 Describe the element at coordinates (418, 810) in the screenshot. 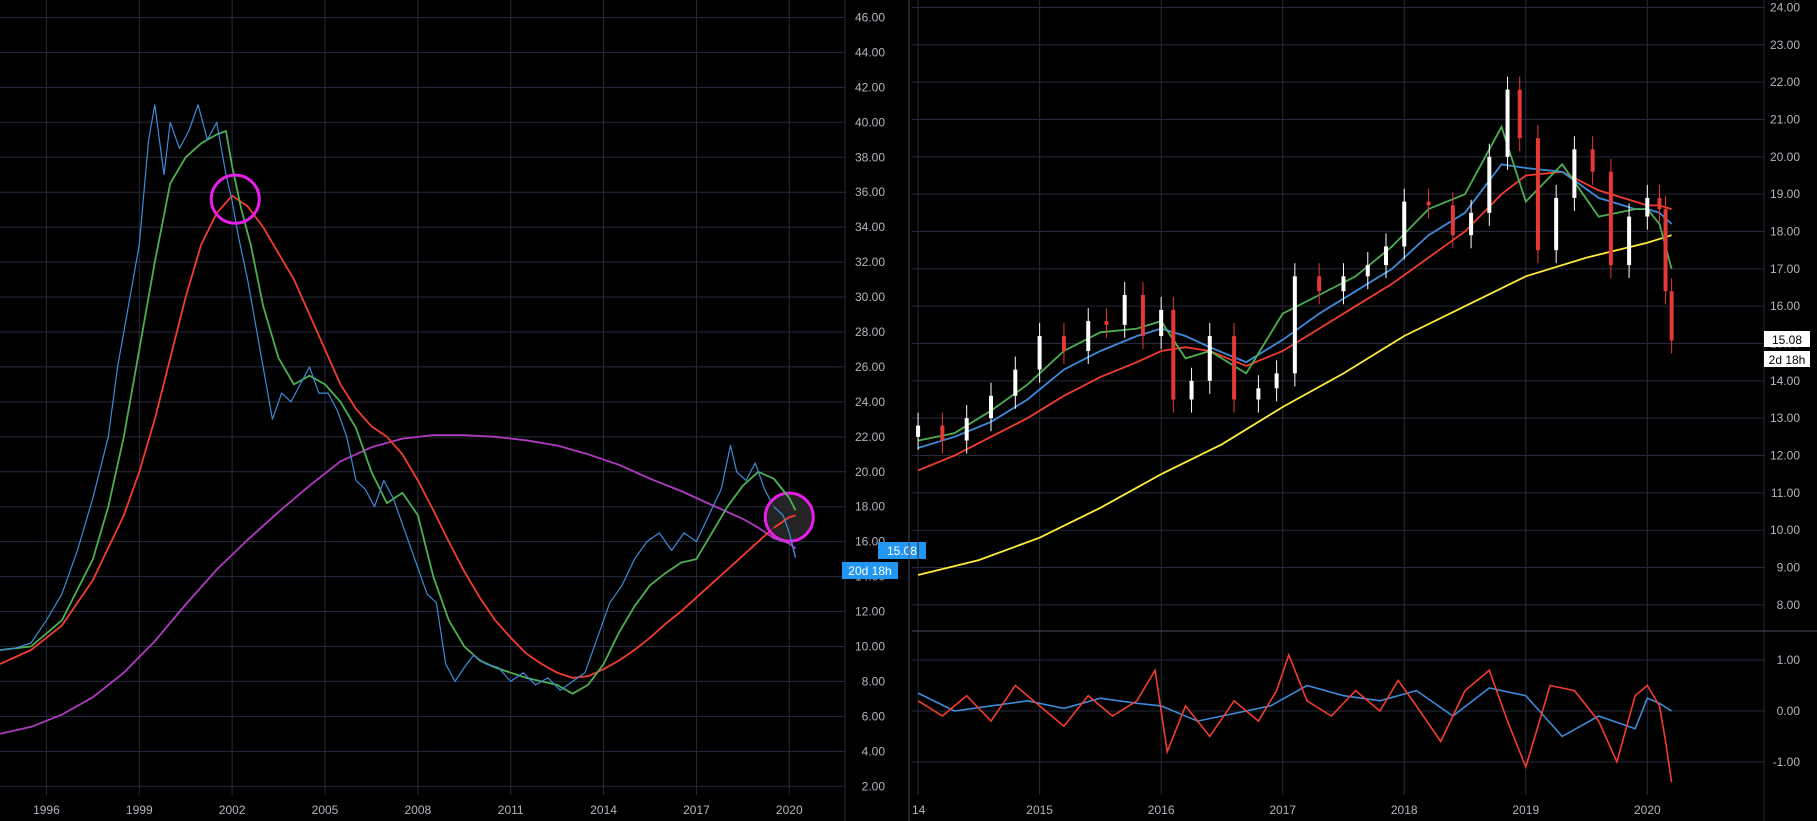

I see `left-time-axis: 1996 1999 2002 2005 2008 2011 2014 2017 2020` at that location.